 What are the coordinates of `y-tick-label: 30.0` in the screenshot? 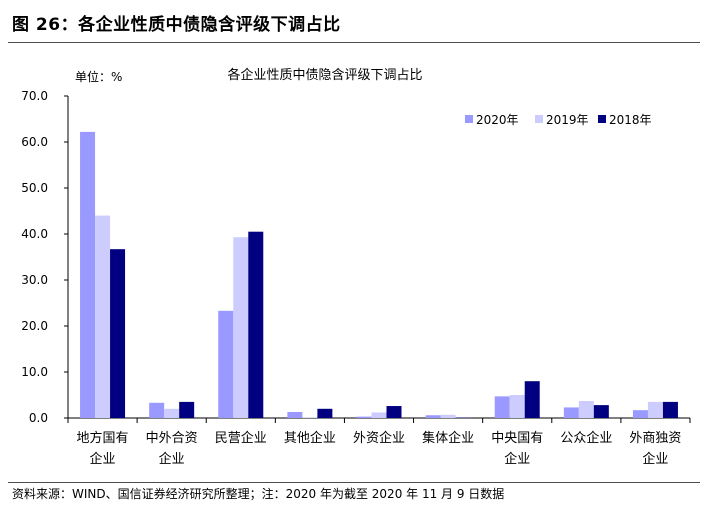 It's located at (34, 280).